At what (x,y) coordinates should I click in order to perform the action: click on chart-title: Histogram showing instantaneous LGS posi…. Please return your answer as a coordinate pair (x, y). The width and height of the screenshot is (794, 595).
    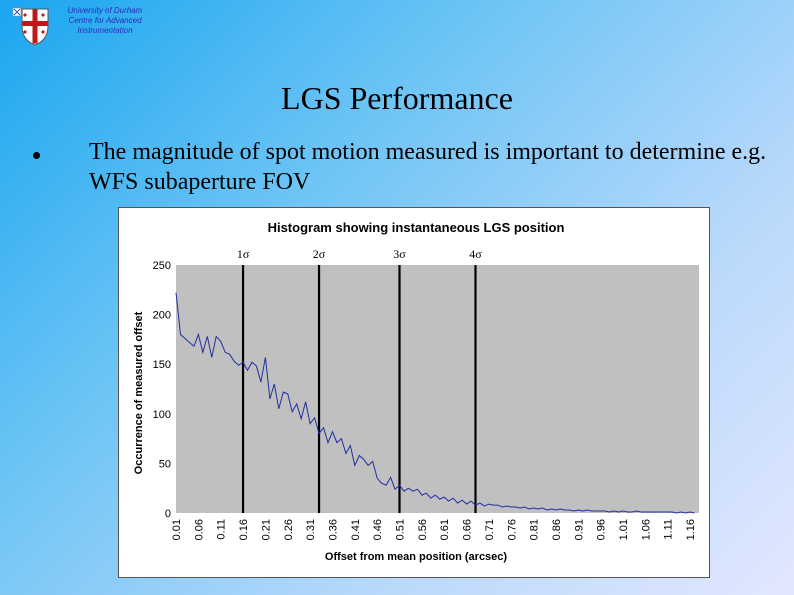
    Looking at the image, I should click on (416, 227).